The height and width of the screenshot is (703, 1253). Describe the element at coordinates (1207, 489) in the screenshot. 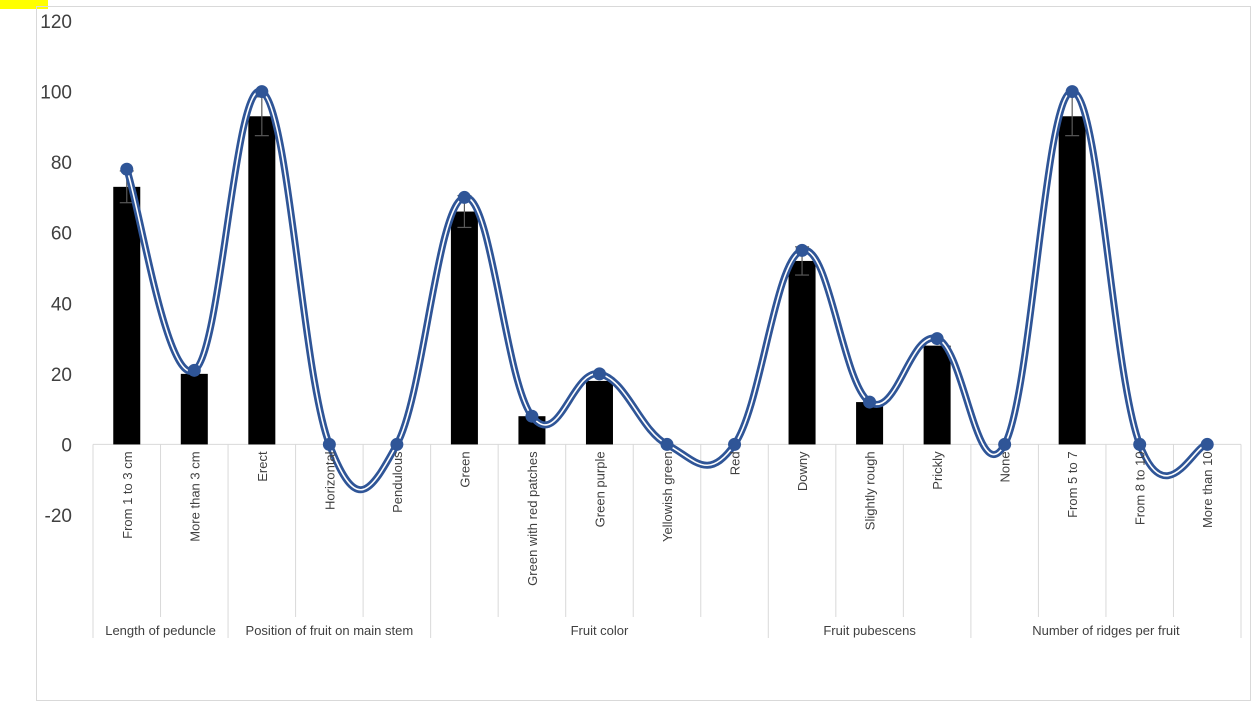

I see `category-label: More than 10` at that location.